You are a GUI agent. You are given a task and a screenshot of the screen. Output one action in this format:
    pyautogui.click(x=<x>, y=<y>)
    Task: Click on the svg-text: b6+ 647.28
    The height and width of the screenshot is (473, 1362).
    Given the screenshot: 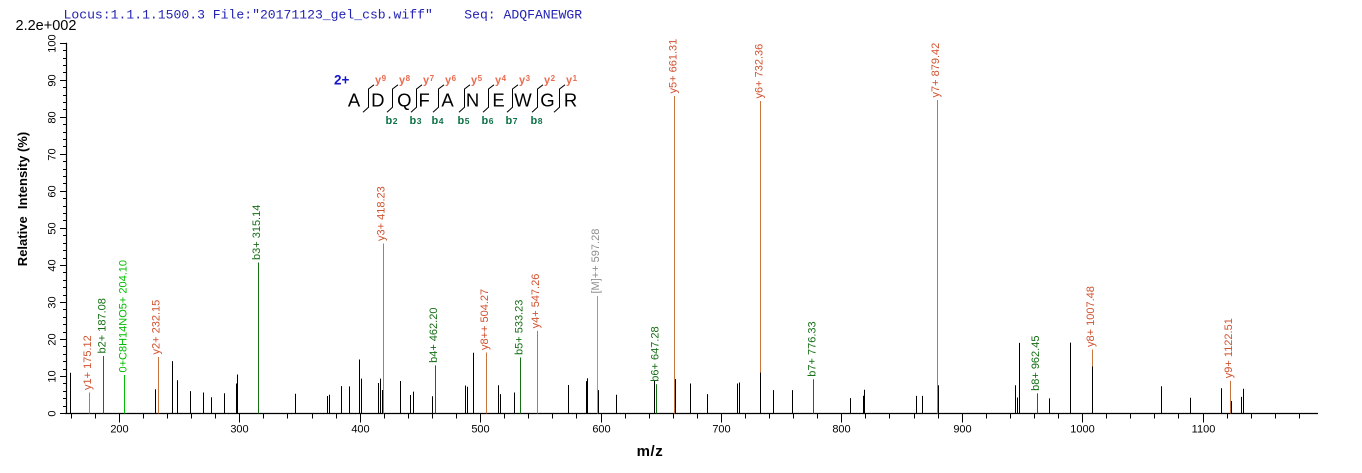 What is the action you would take?
    pyautogui.click(x=655, y=353)
    